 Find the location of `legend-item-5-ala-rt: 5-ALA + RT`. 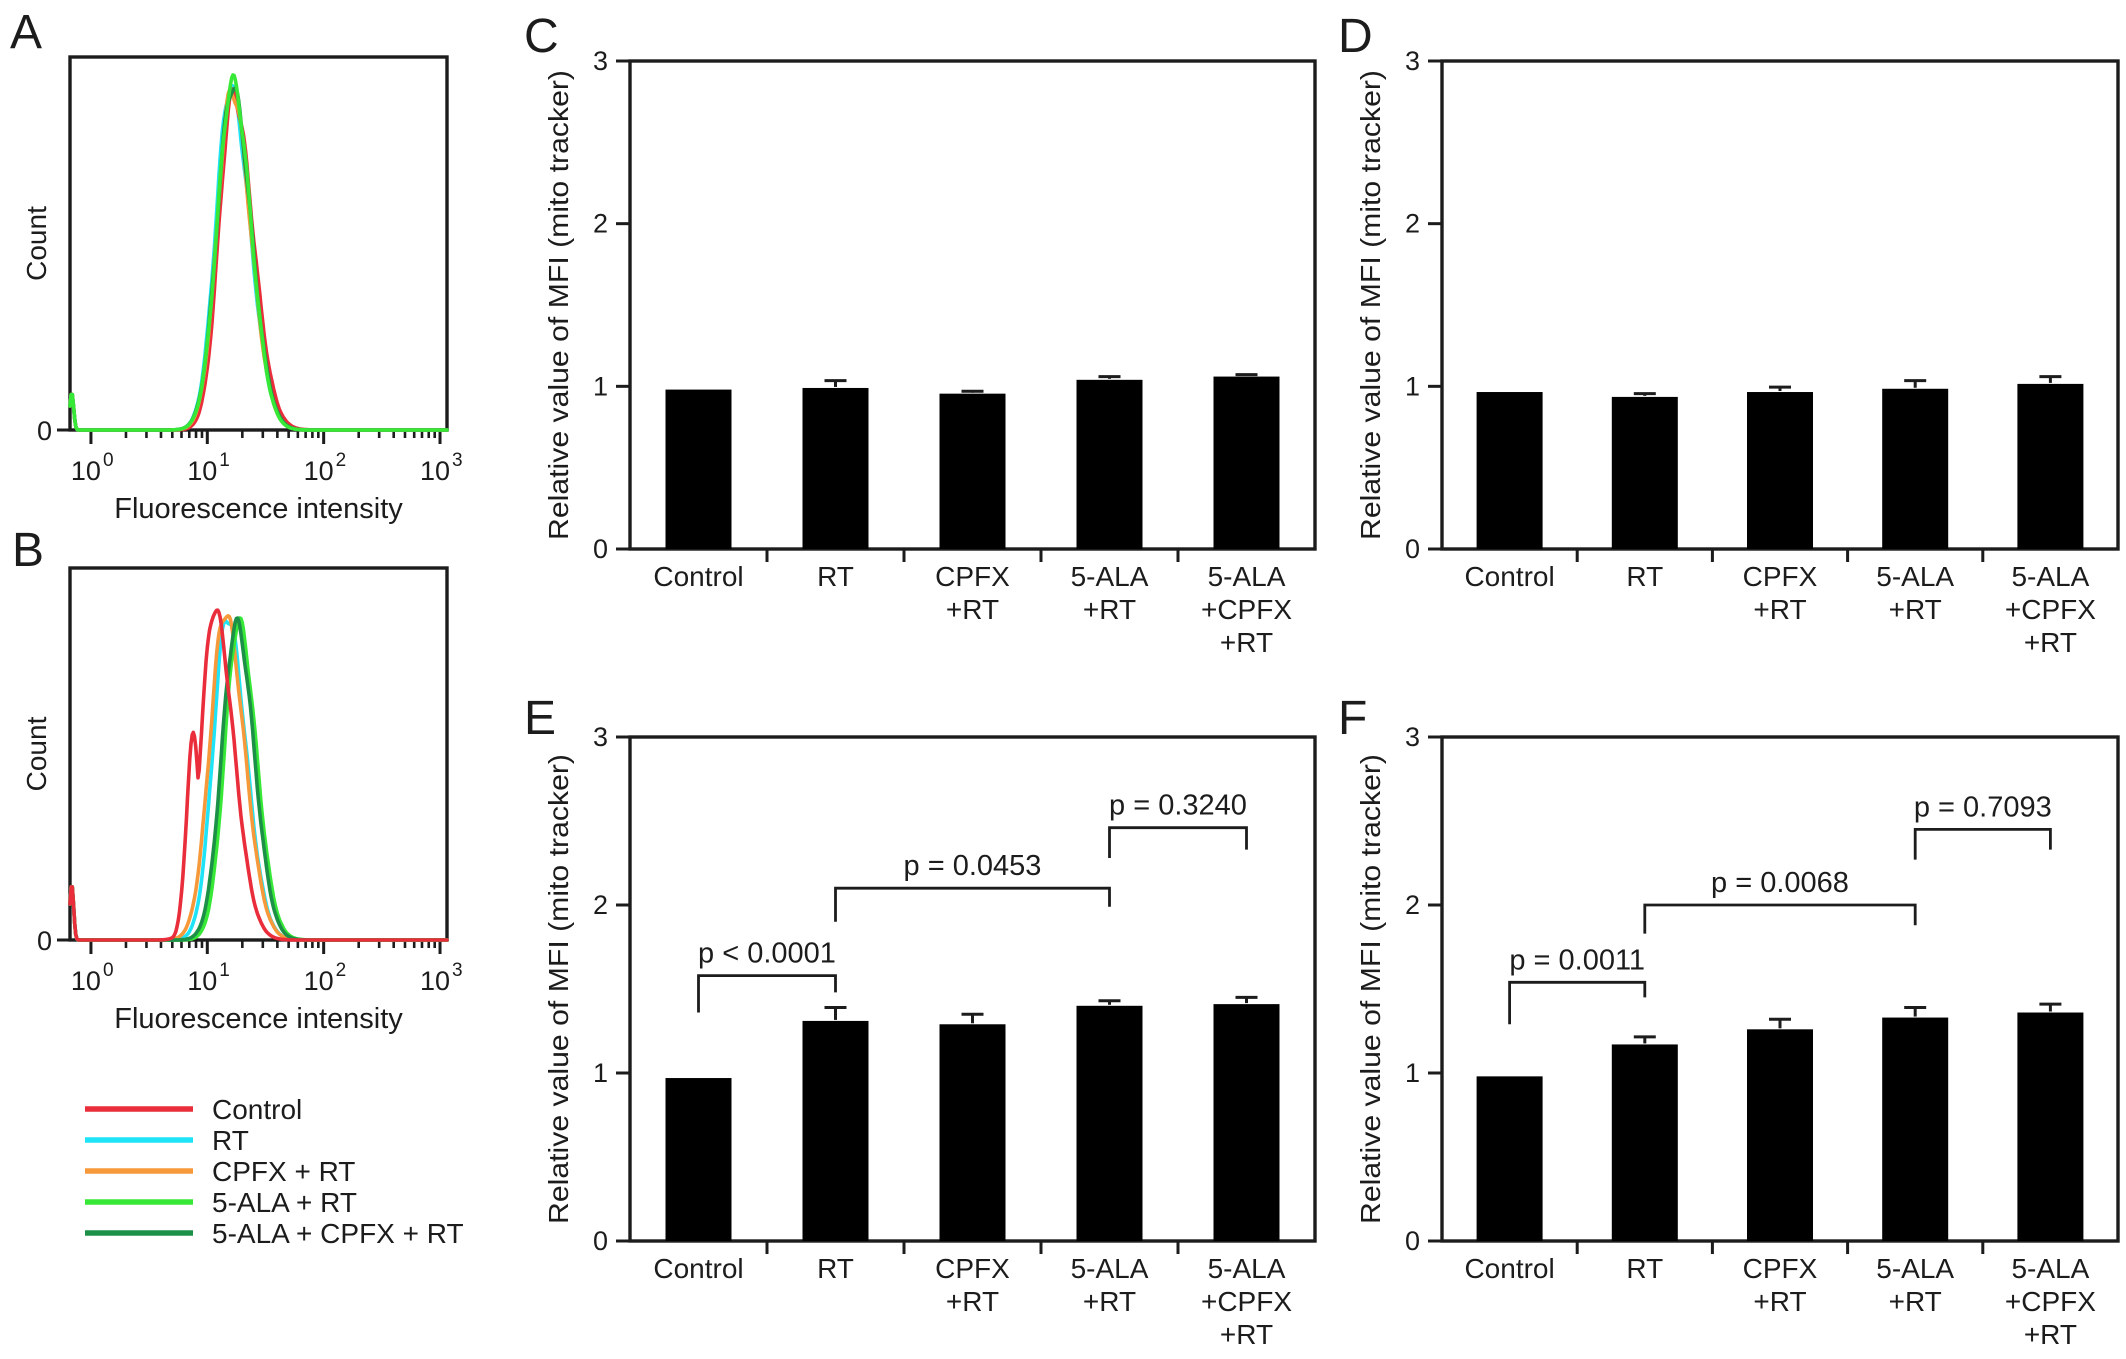

legend-item-5-ala-rt: 5-ALA + RT is located at coordinates (221, 1202).